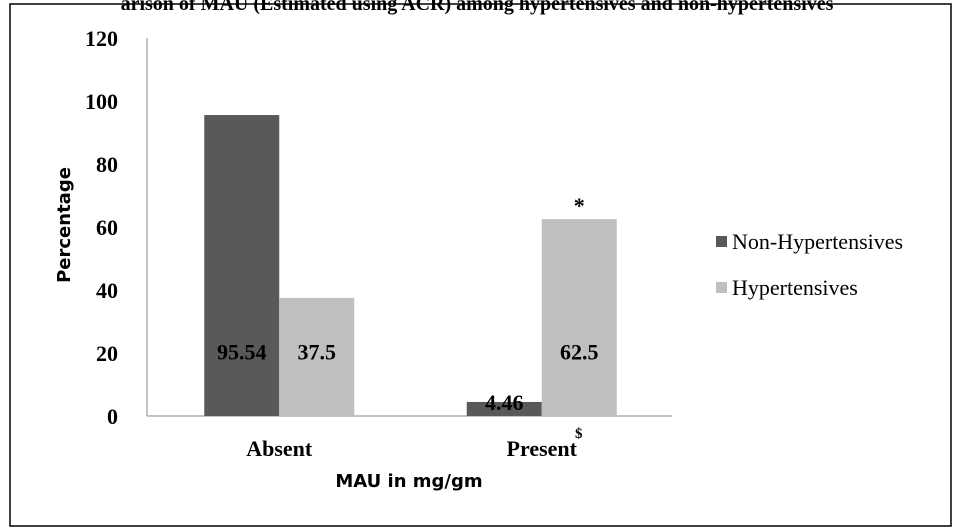 This screenshot has width=954, height=529. Describe the element at coordinates (817, 241) in the screenshot. I see `legend-label: Non-Hypertensives` at that location.